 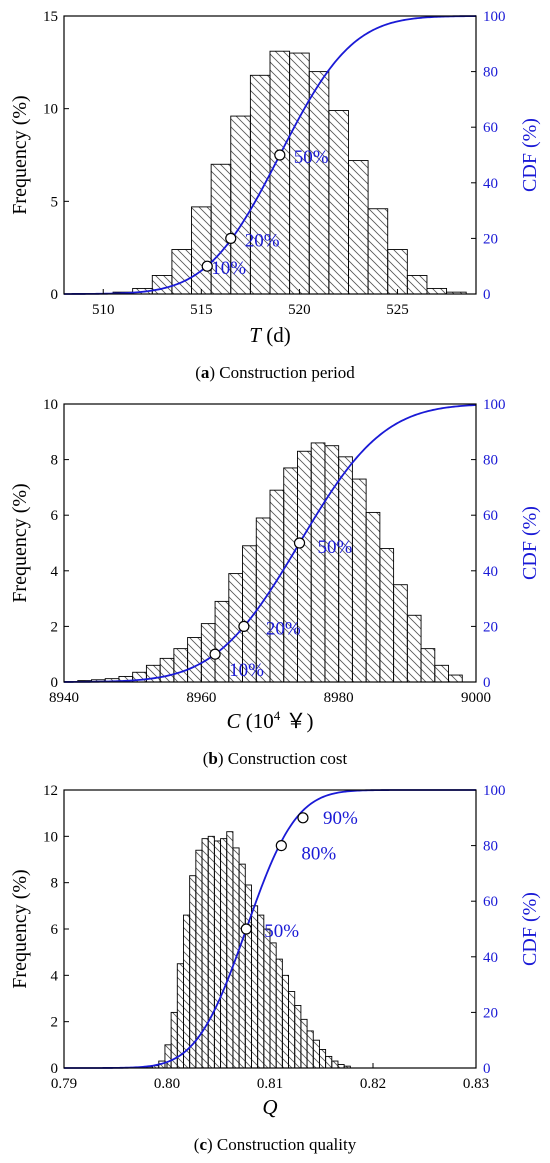 I want to click on x-tick-label: 0.81, so click(x=270, y=1084).